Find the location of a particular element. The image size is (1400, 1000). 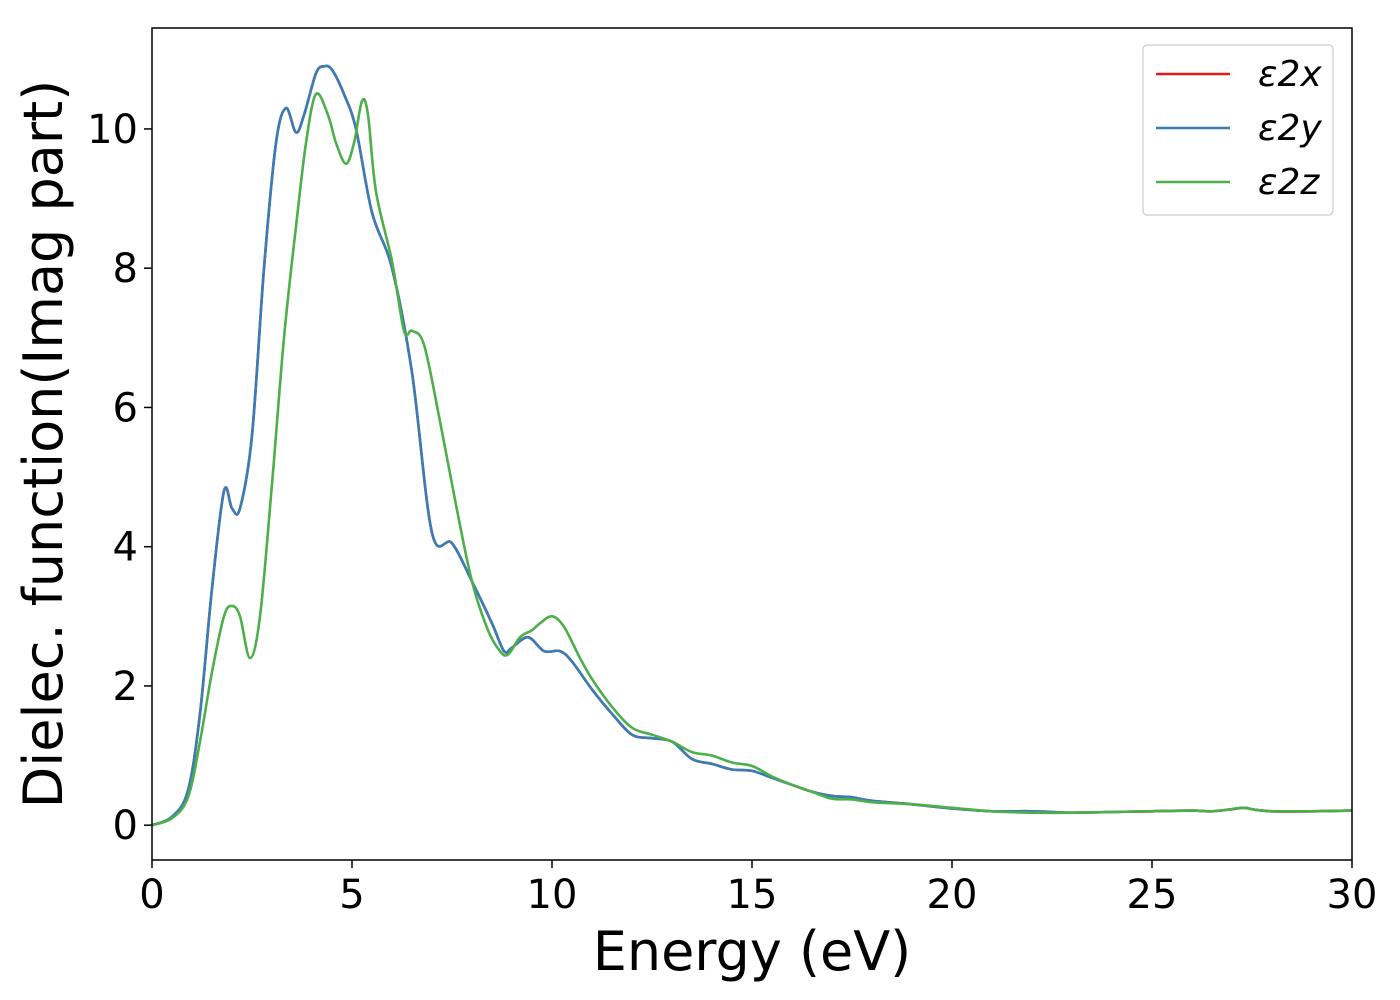

x-tick-label: 25 is located at coordinates (1152, 895).